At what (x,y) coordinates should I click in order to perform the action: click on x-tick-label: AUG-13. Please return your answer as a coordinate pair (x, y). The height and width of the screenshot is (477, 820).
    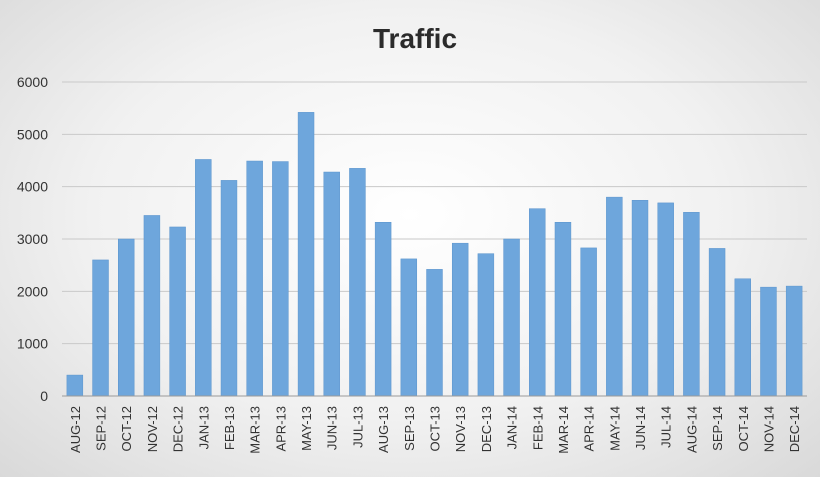
    Looking at the image, I should click on (383, 429).